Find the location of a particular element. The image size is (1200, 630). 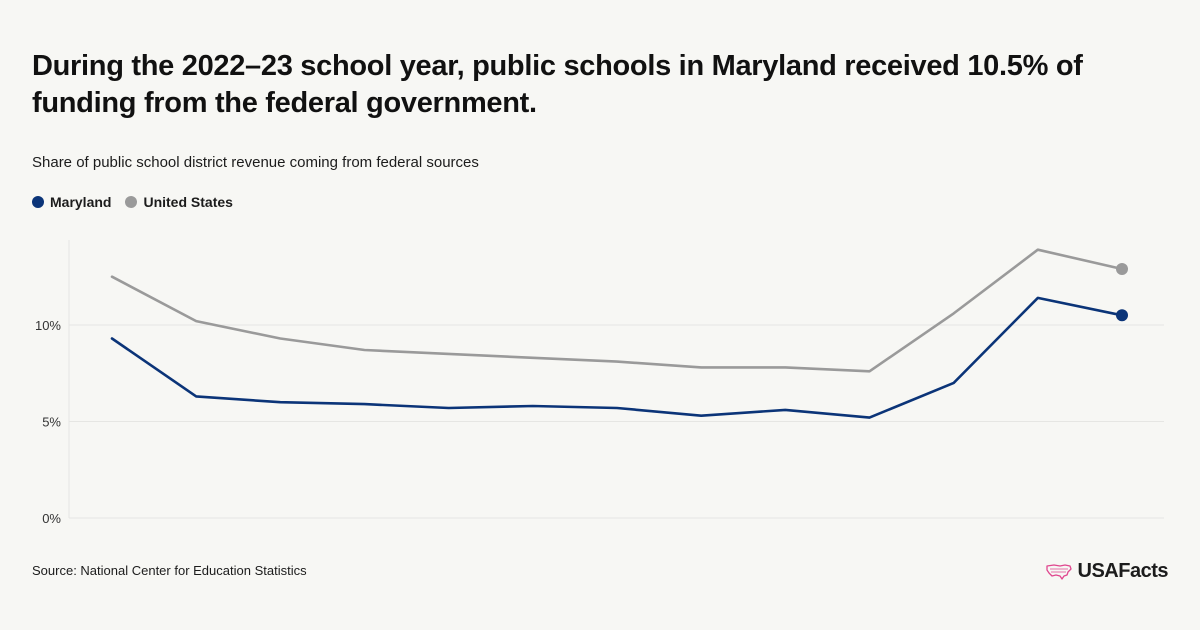

end-point-maryland is located at coordinates (1122, 315).